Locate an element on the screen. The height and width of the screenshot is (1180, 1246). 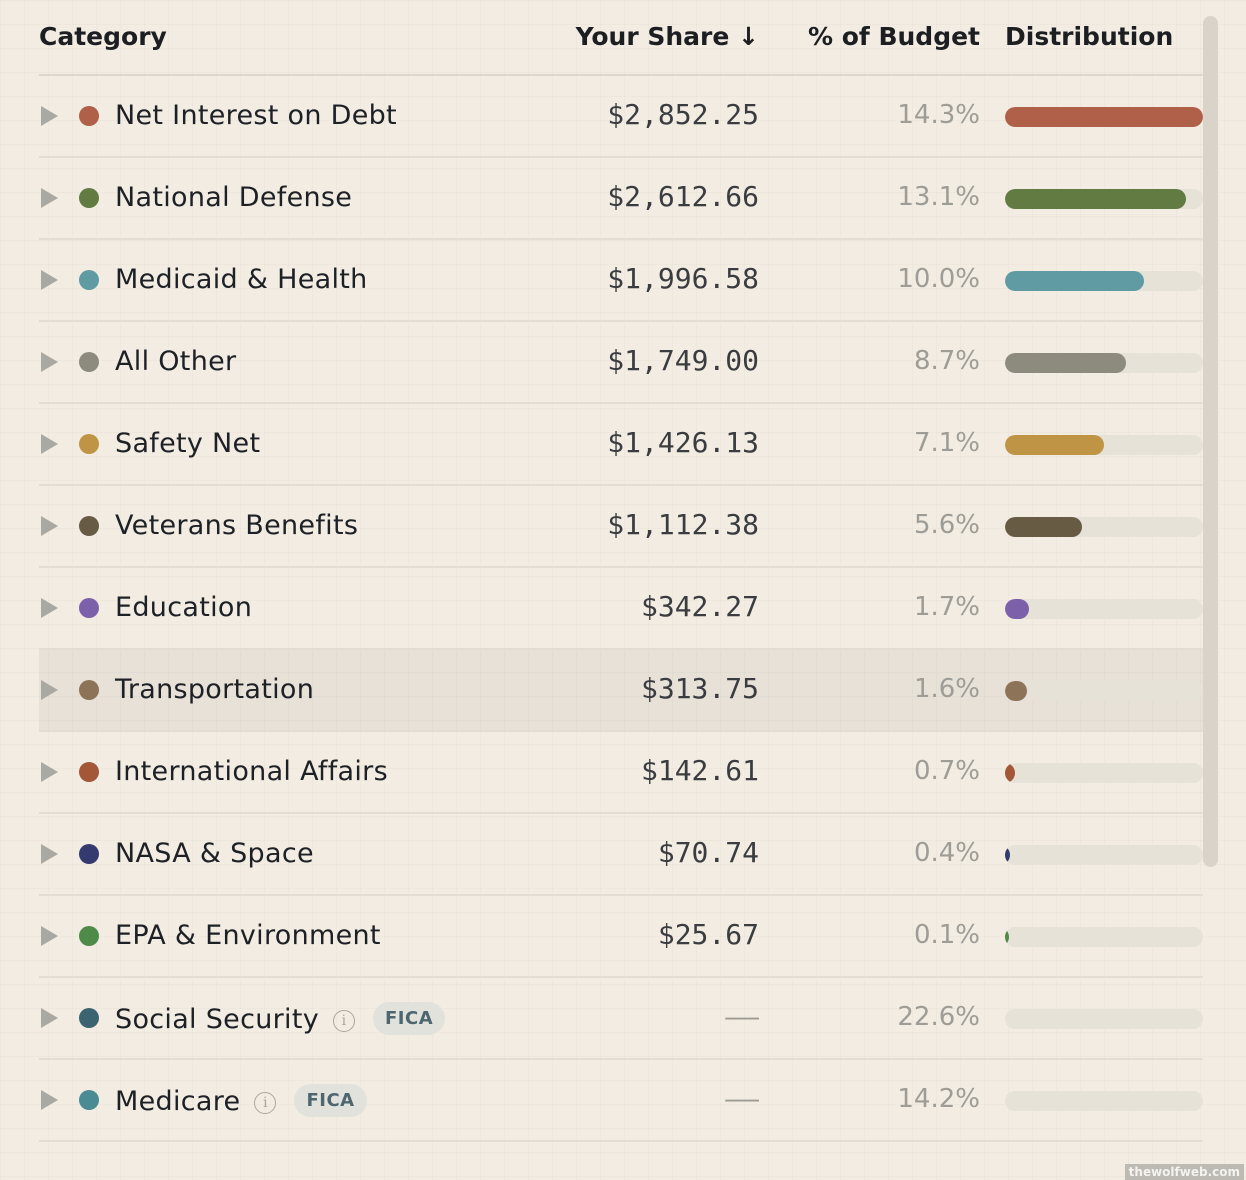
pct-of-budget-value: 0.1% is located at coordinates (946, 935).